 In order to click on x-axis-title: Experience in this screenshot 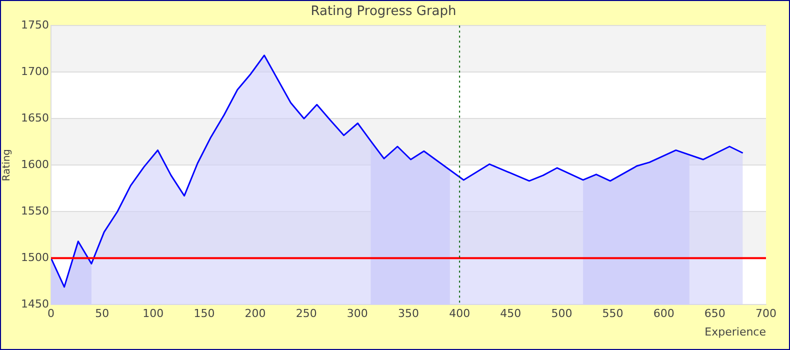, I will do `click(735, 331)`.